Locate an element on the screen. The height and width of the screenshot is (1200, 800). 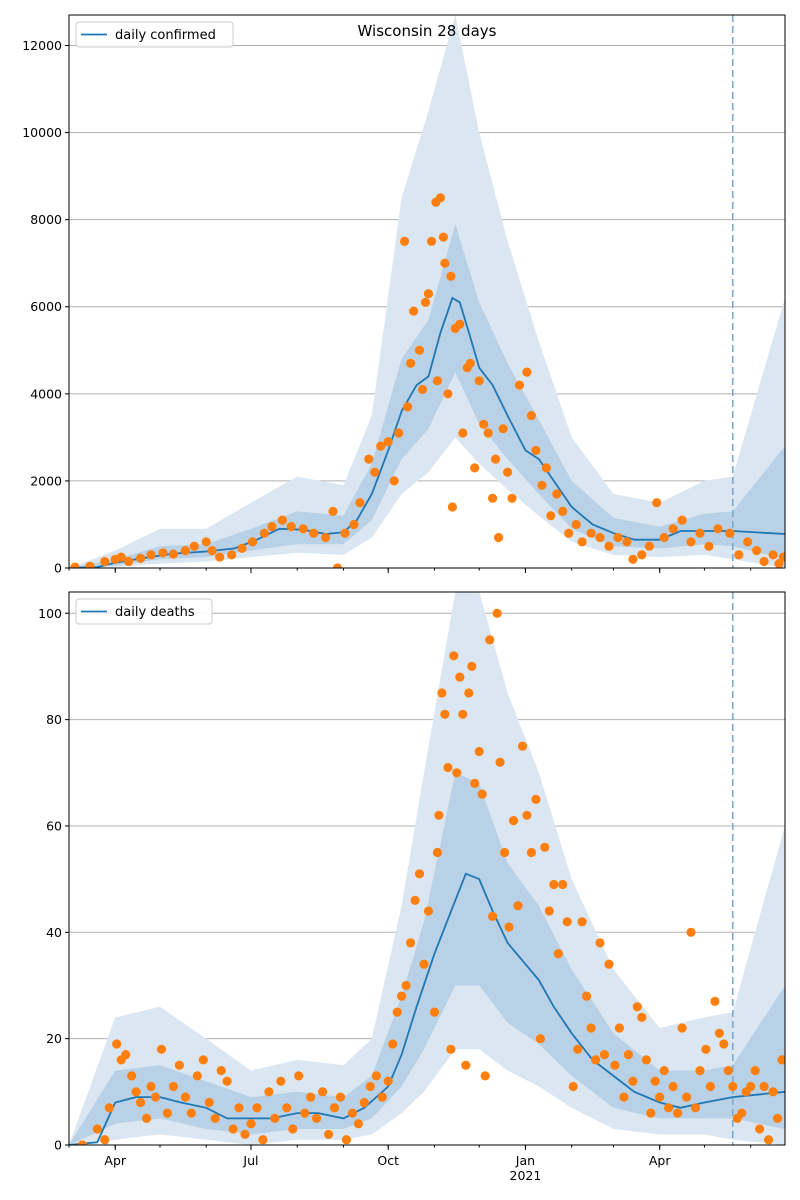
y-axis: 0 2000 4000 6000 8000 10000 12000 is located at coordinates (45, 307).